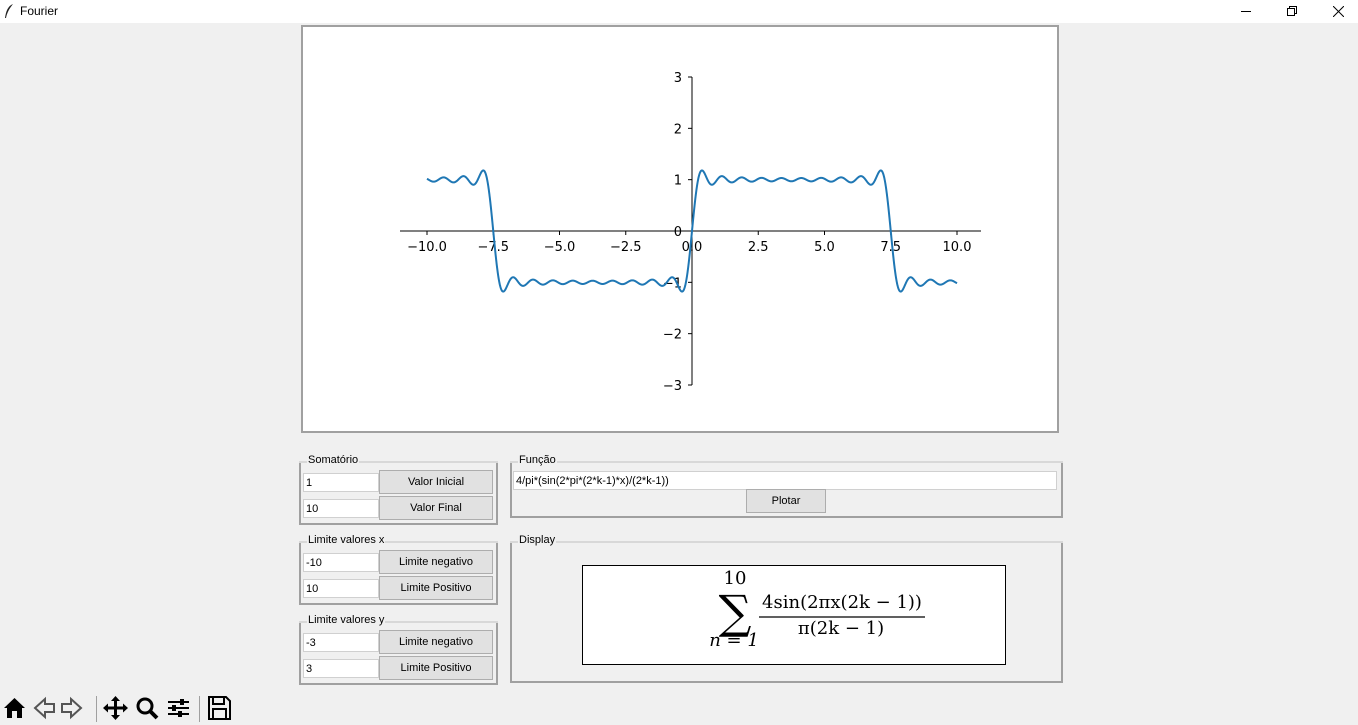 This screenshot has height=725, width=1358. Describe the element at coordinates (436, 588) in the screenshot. I see `x-positive-button: Limite Positivo` at that location.